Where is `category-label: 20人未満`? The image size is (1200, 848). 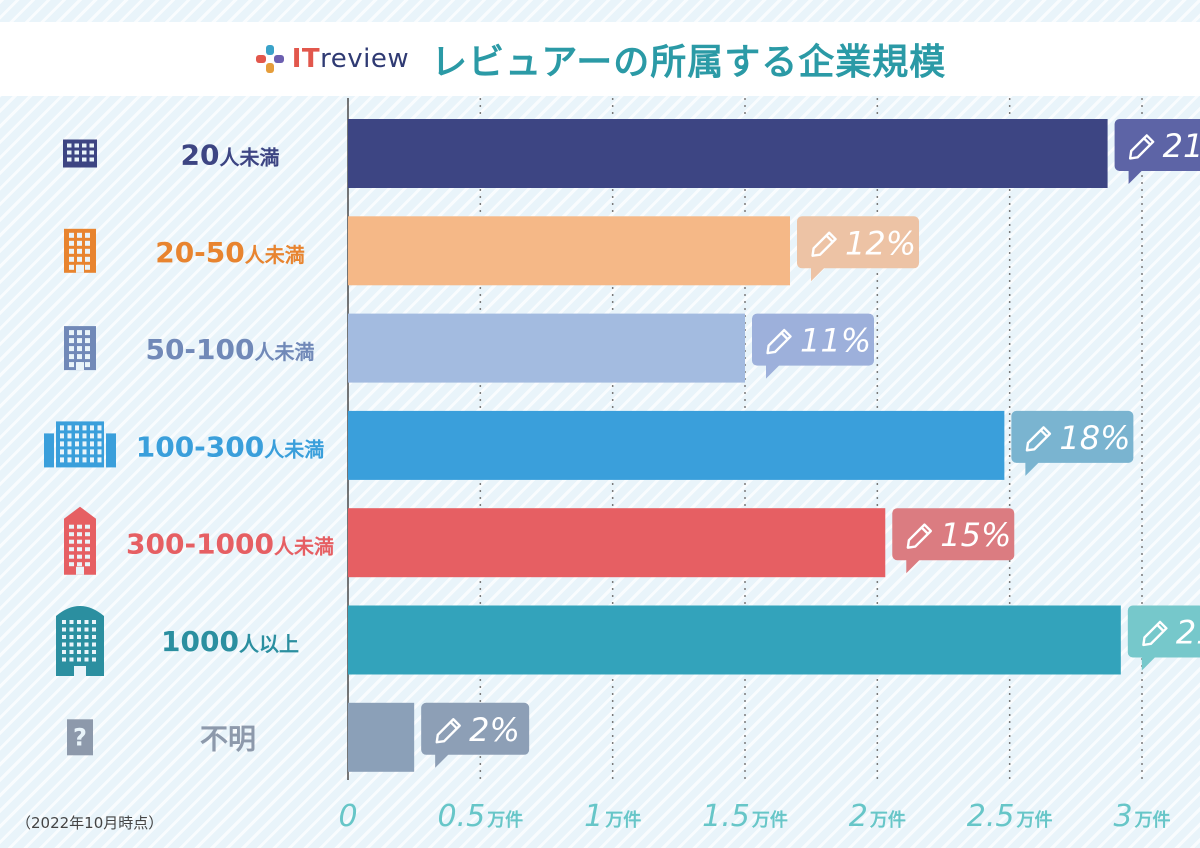
category-label: 20人未満 is located at coordinates (230, 155).